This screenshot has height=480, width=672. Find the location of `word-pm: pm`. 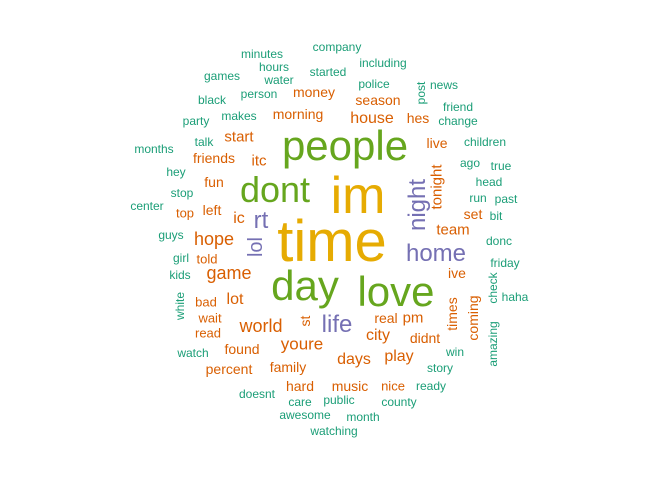

word-pm: pm is located at coordinates (413, 318).